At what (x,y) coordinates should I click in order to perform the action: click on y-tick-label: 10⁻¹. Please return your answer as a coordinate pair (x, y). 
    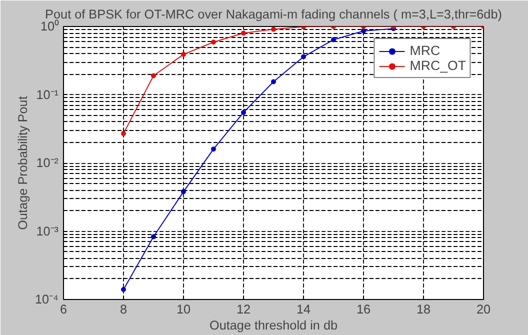
    Looking at the image, I should click on (47, 95).